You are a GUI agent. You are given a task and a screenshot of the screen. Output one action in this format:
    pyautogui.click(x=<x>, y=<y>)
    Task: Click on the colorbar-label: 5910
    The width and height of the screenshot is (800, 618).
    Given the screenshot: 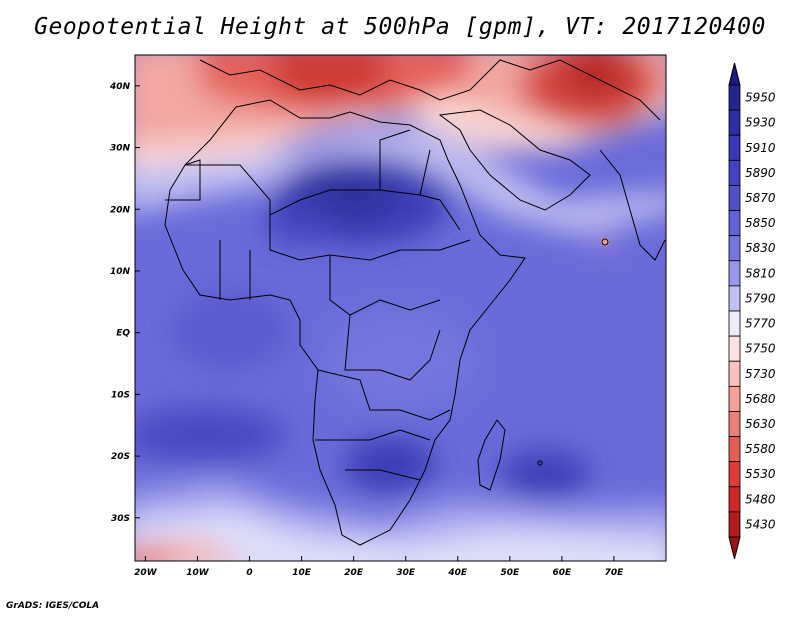 What is the action you would take?
    pyautogui.click(x=760, y=148)
    